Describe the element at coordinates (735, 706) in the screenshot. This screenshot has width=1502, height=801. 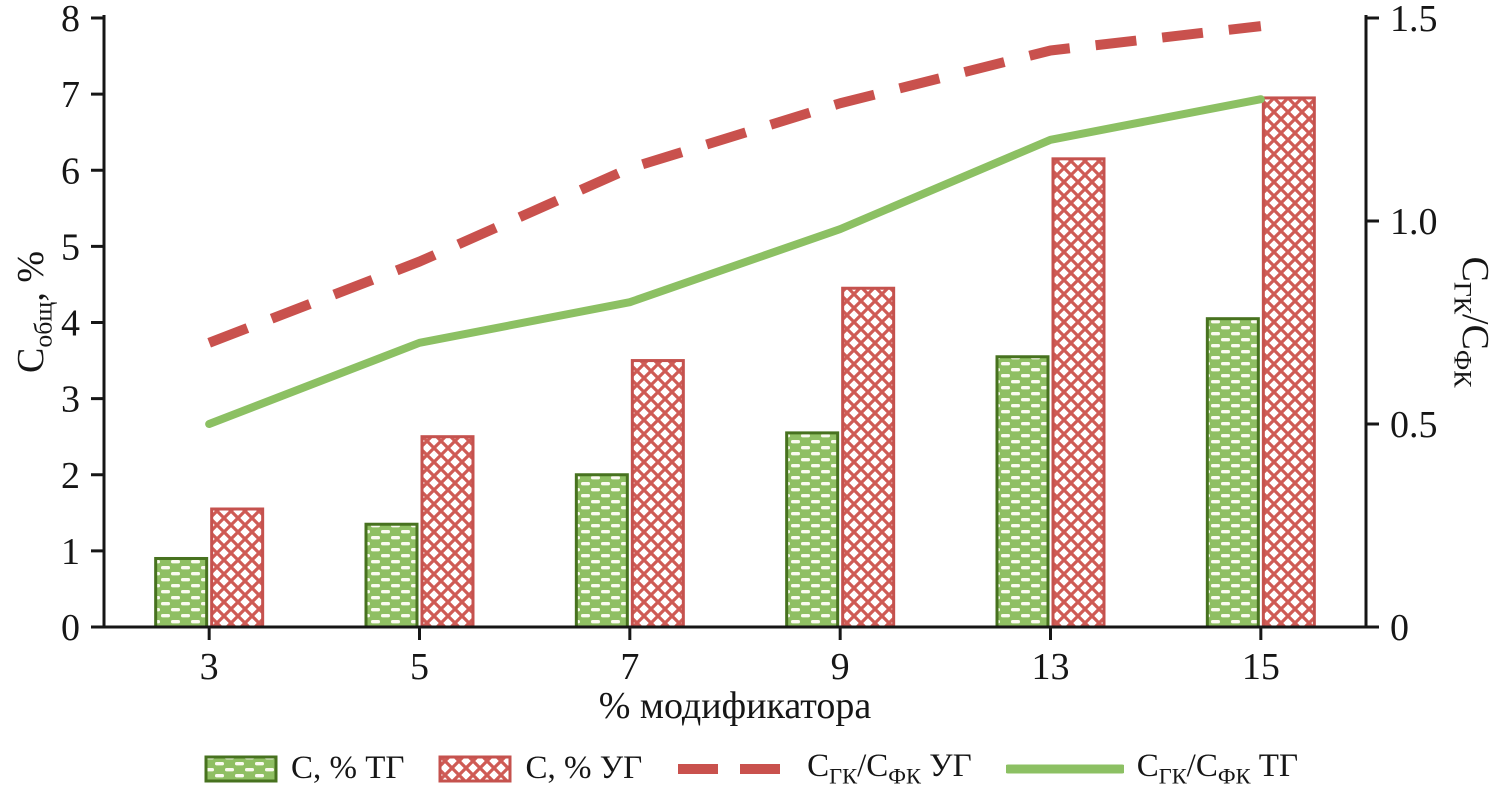
I see `x-axis-title: % модификатора` at that location.